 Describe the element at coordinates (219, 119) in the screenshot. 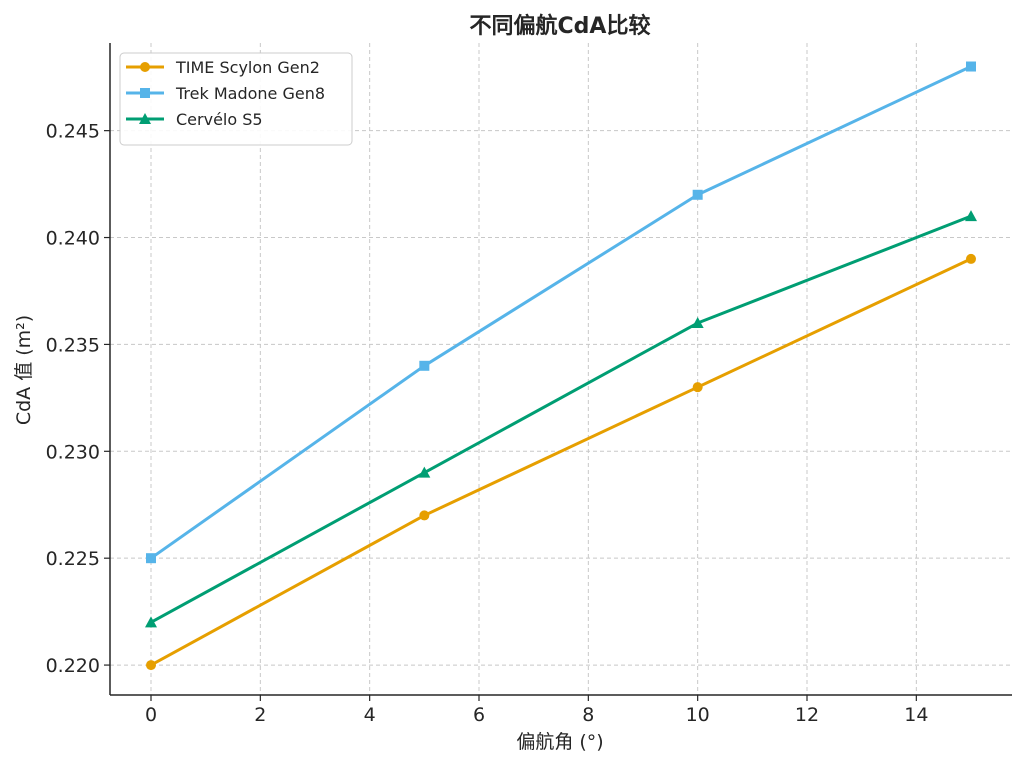

I see `legend-label-2: Cervélo S5` at that location.